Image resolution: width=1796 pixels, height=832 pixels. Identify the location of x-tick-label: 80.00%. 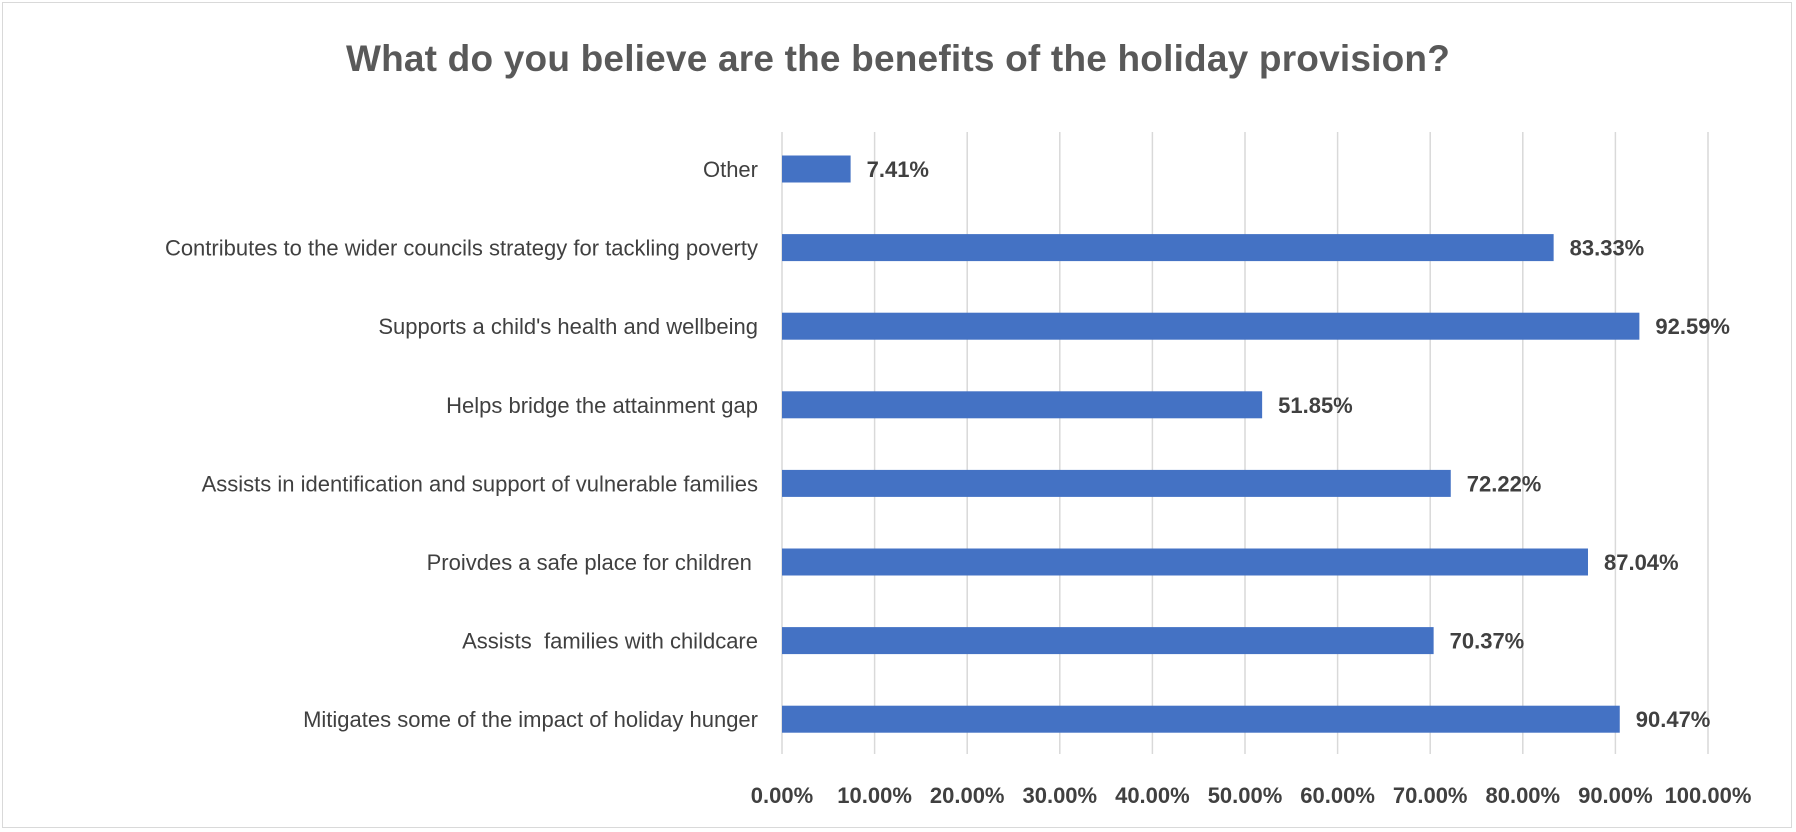
(1522, 795).